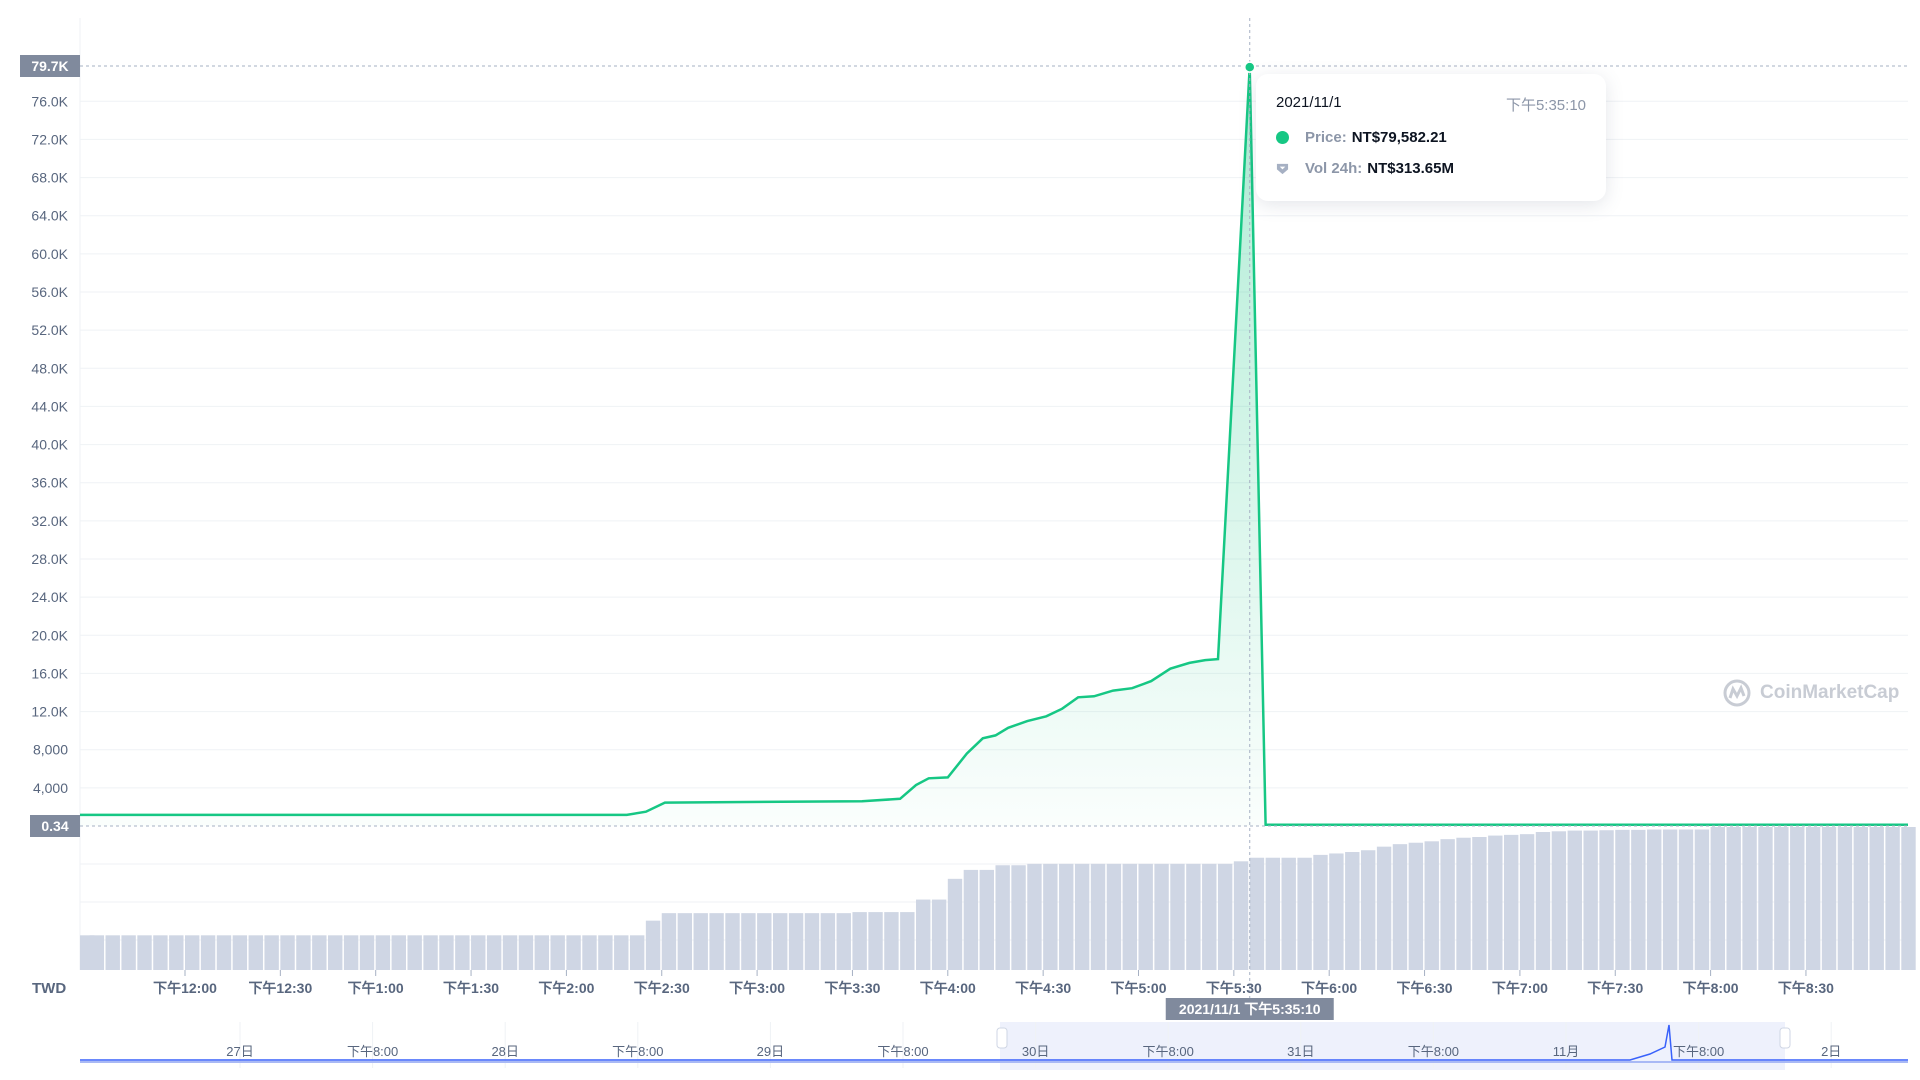 This screenshot has height=1080, width=1920. What do you see at coordinates (1300, 1051) in the screenshot?
I see `navigator-label: 31日` at bounding box center [1300, 1051].